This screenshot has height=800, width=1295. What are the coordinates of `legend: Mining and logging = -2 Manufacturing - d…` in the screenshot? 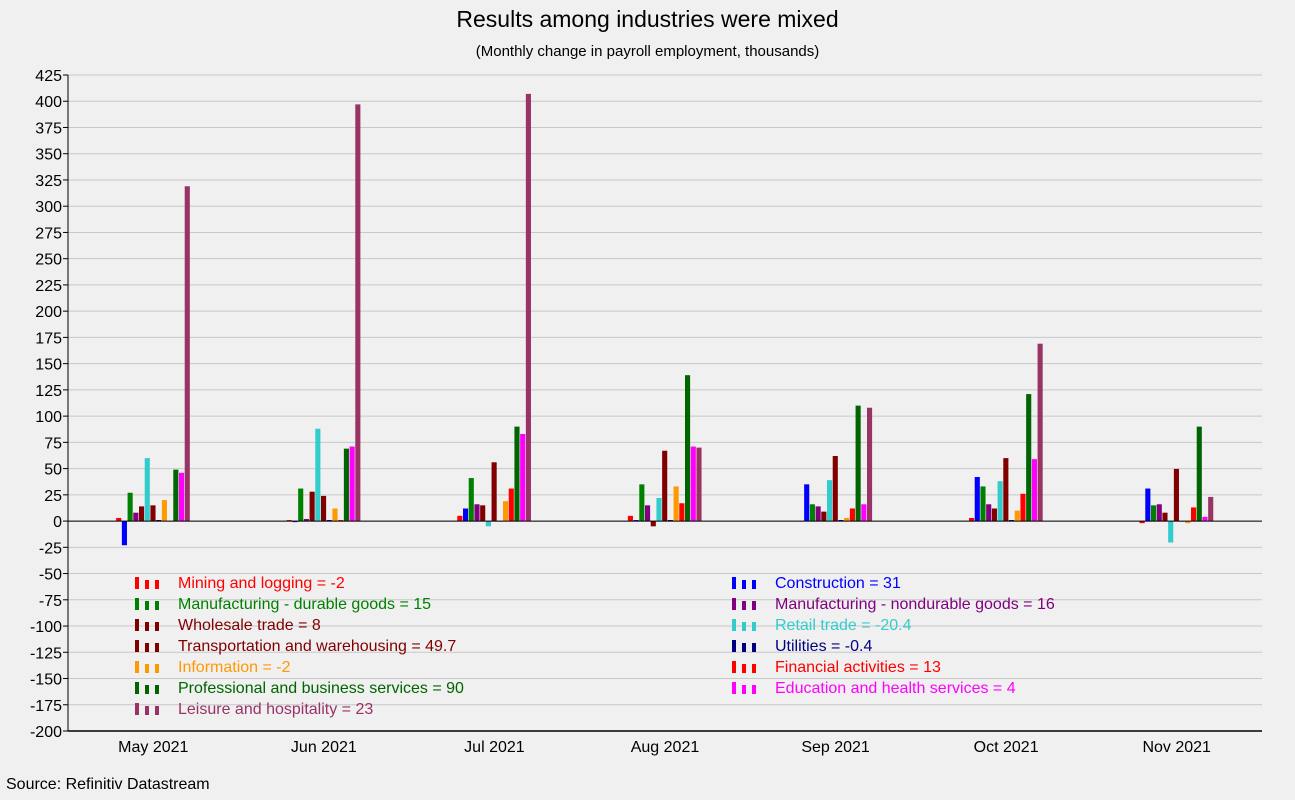 It's located at (595, 646).